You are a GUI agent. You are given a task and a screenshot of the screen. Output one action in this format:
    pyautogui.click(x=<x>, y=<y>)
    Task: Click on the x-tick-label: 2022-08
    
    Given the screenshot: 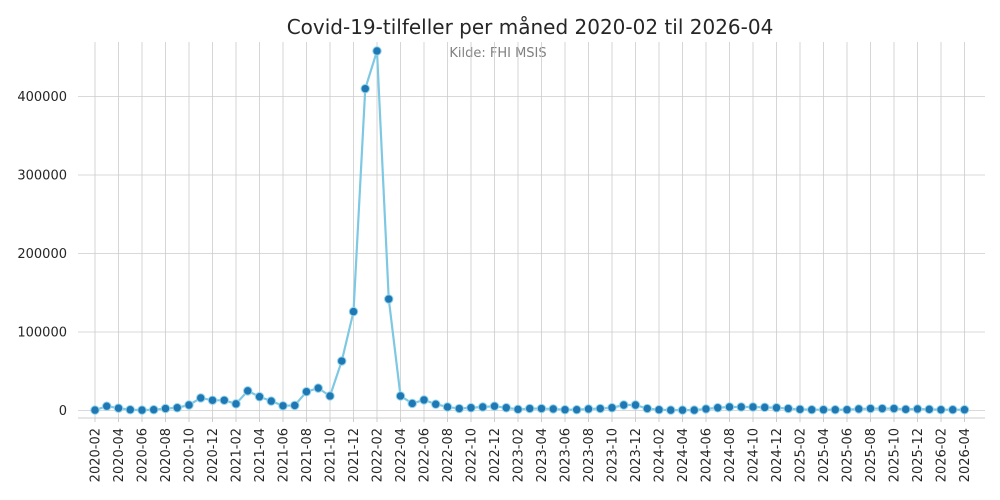 What is the action you would take?
    pyautogui.click(x=448, y=455)
    